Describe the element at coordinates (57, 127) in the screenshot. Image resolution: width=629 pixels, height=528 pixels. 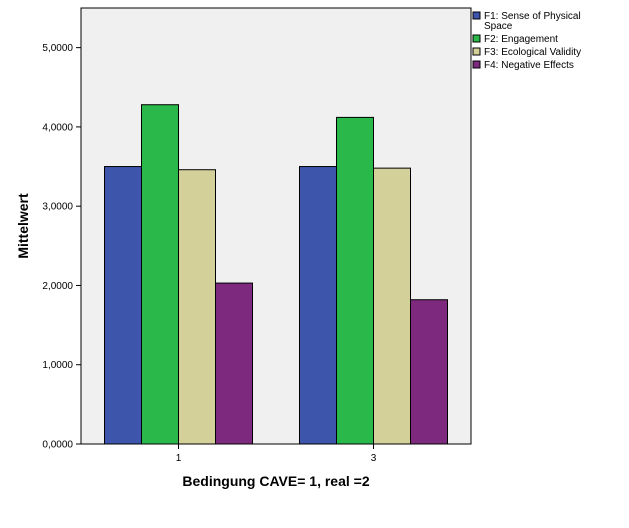
I see `y-tick-label: 4,0000` at that location.